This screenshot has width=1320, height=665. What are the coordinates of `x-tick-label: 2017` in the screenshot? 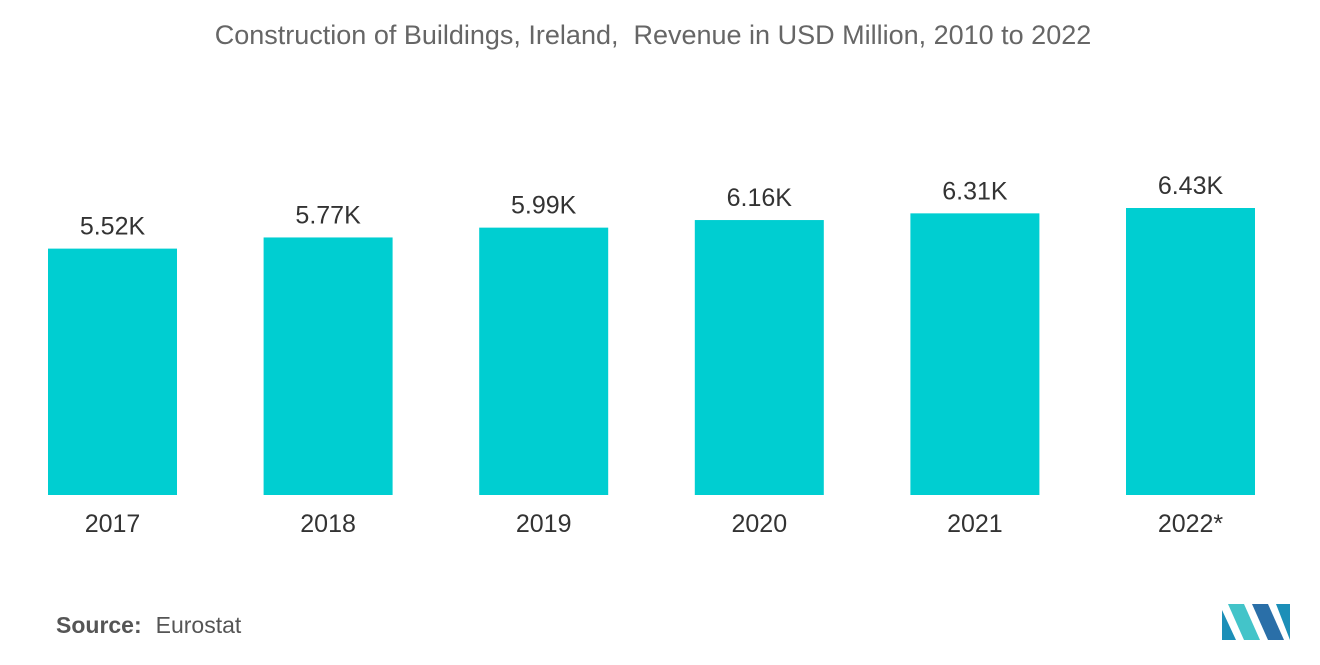 It's located at (113, 524).